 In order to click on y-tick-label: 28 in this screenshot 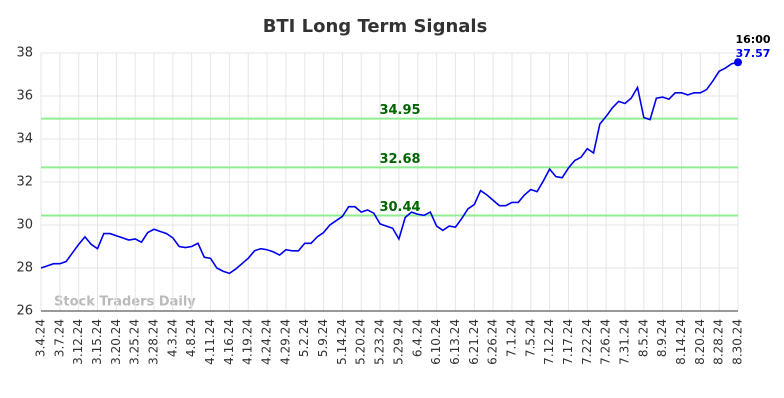, I will do `click(24, 268)`.